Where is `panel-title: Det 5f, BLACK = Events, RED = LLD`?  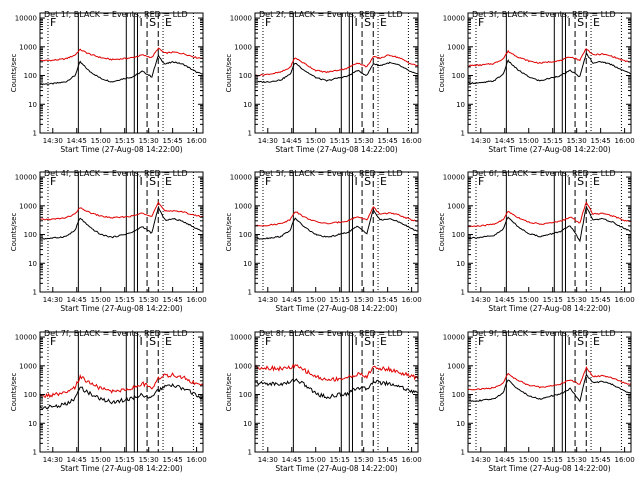
panel-title: Det 5f, BLACK = Events, RED = LLD is located at coordinates (331, 173).